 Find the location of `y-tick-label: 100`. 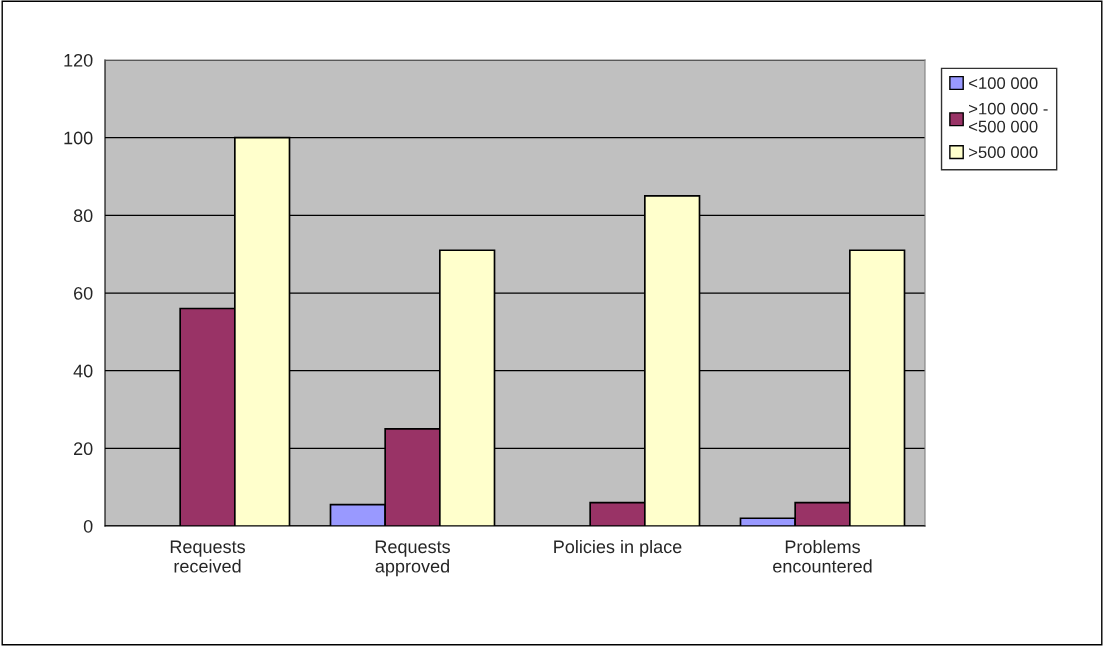

y-tick-label: 100 is located at coordinates (78, 138).